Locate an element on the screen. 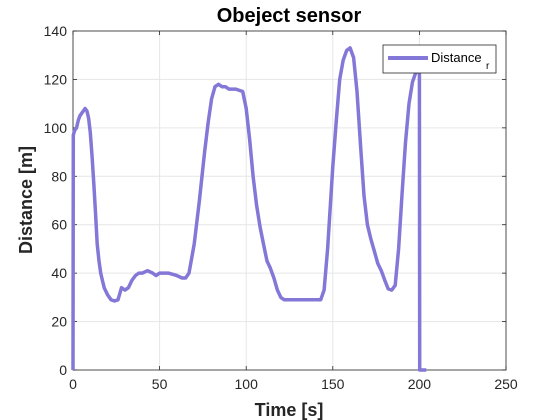  legend: Distance r is located at coordinates (439, 59).